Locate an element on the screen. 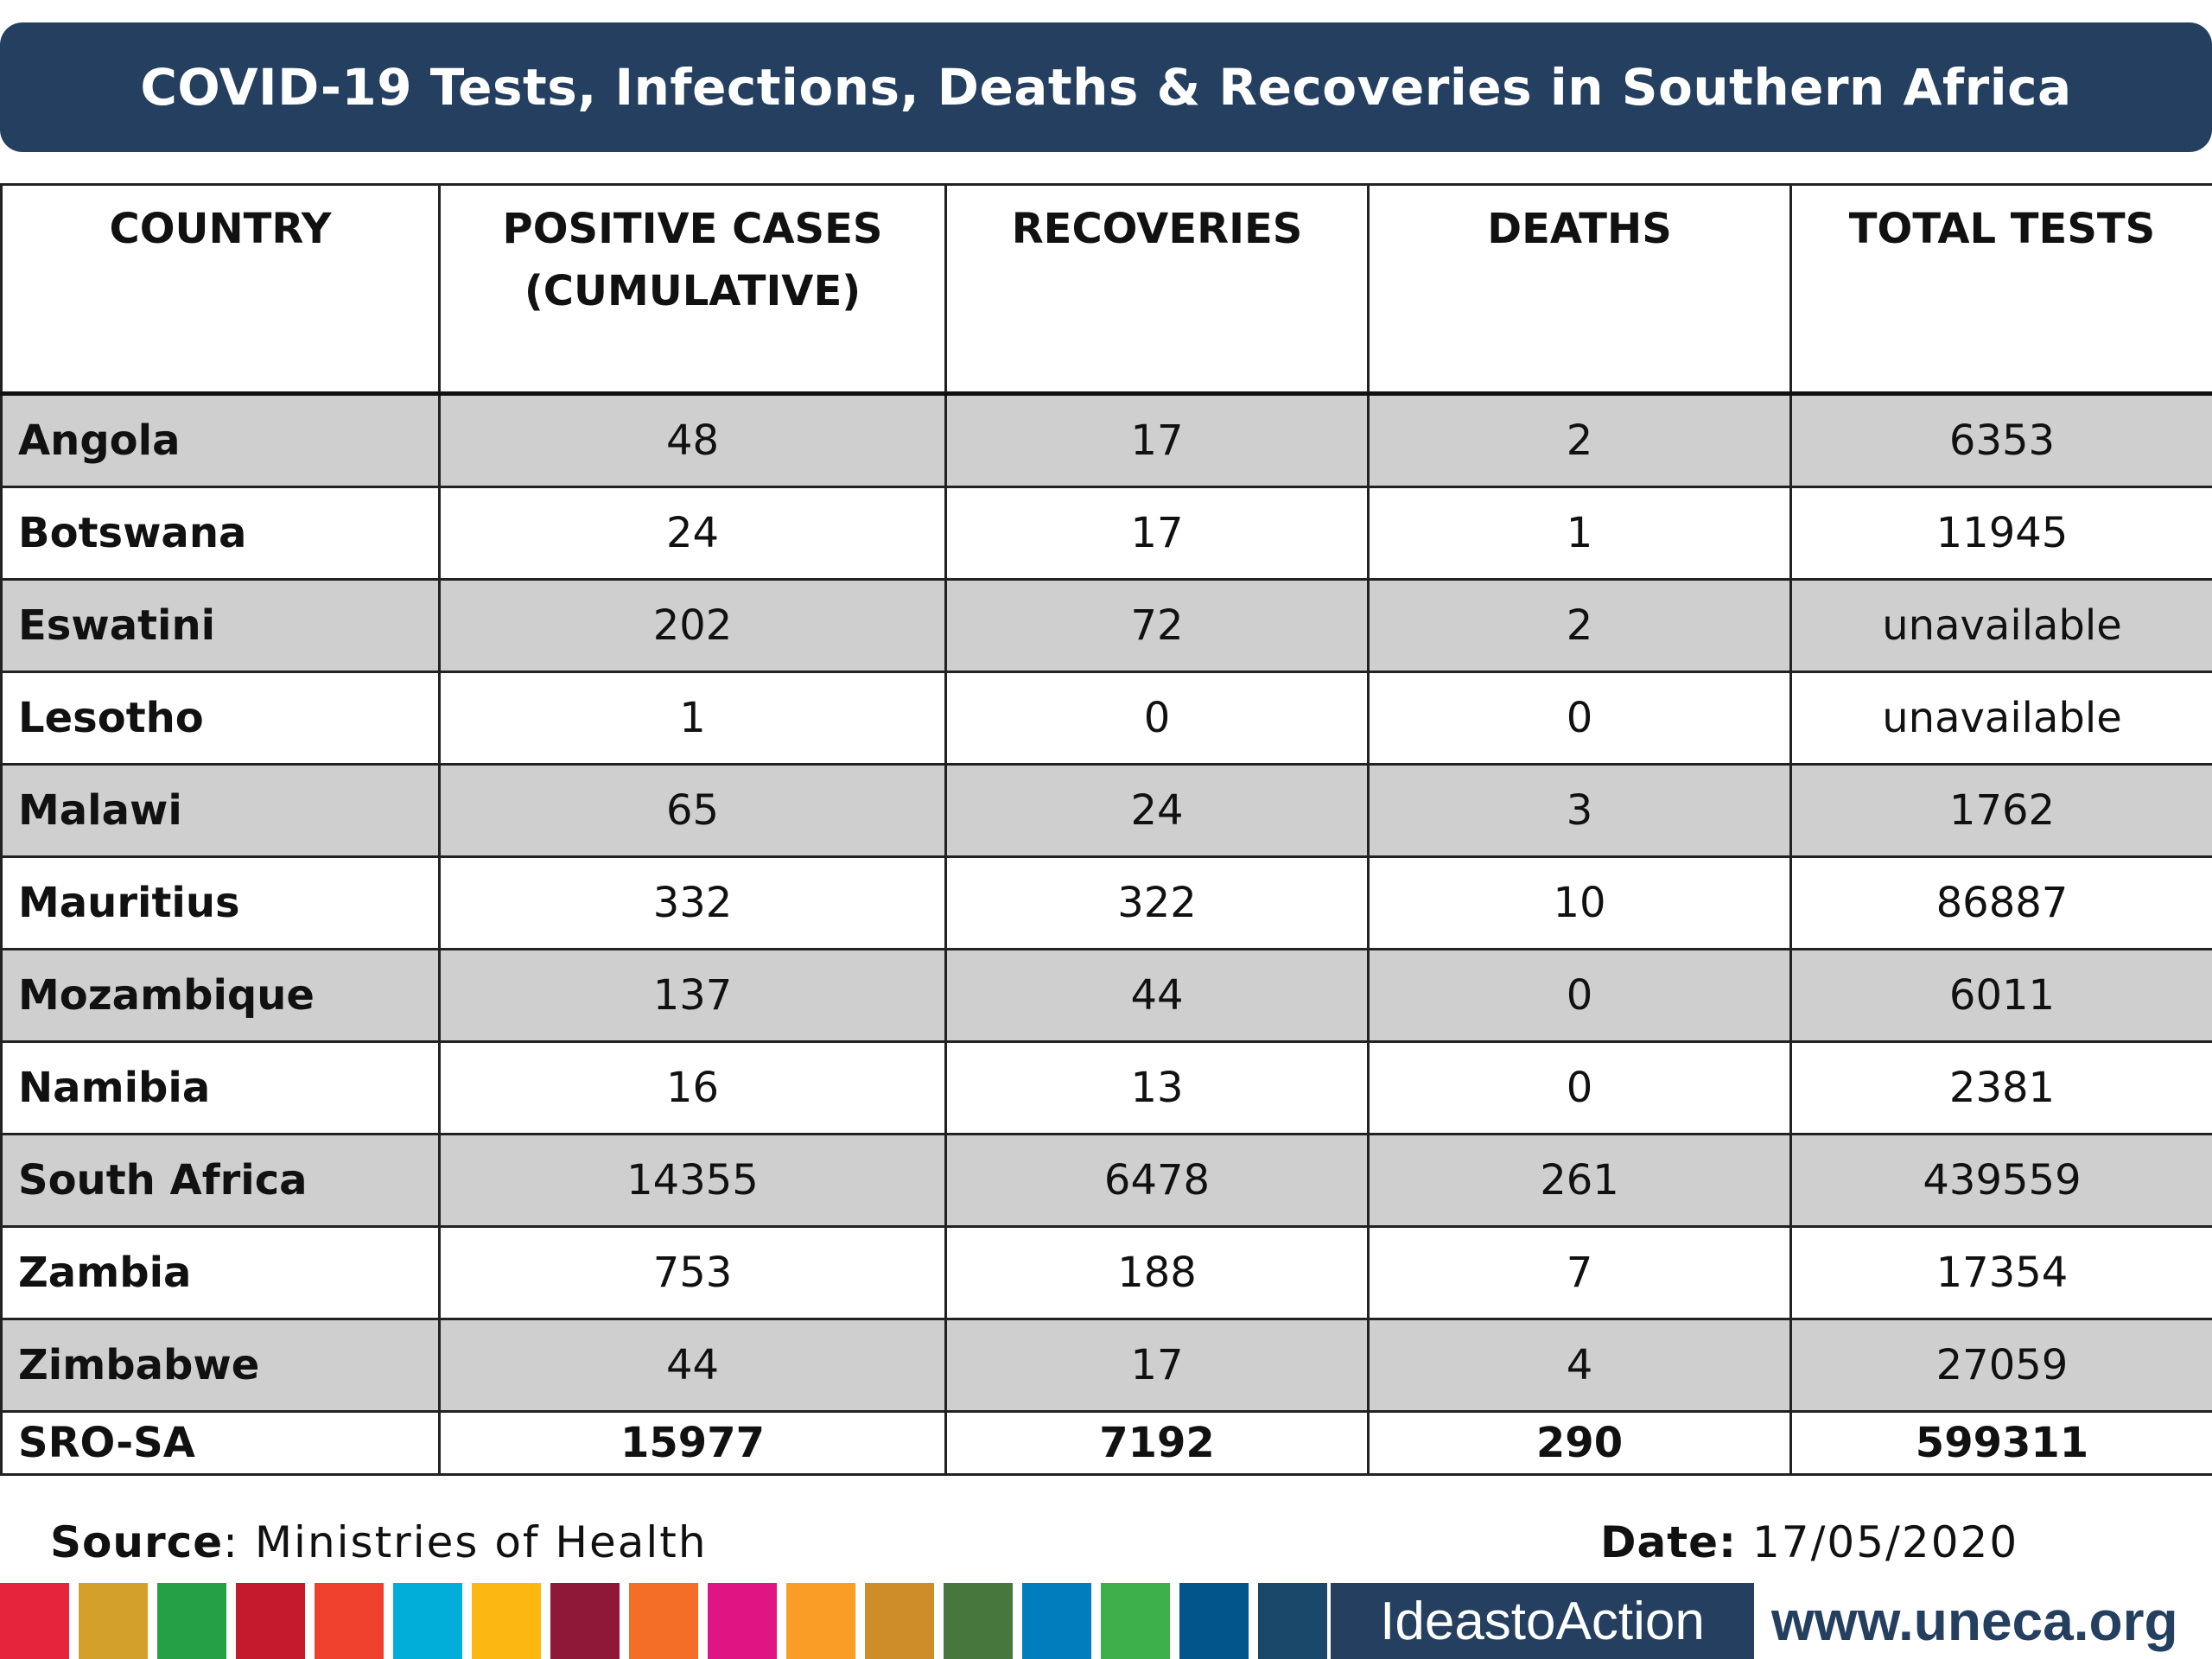 The height and width of the screenshot is (1659, 2212). header-deaths: DEATHS is located at coordinates (1579, 289).